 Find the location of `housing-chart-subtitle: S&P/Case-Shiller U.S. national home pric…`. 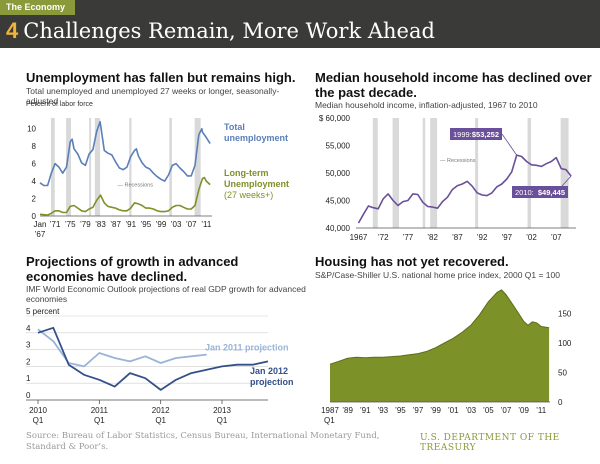

housing-chart-subtitle: S&P/Case-Shiller U.S. national home pric… is located at coordinates (437, 275).